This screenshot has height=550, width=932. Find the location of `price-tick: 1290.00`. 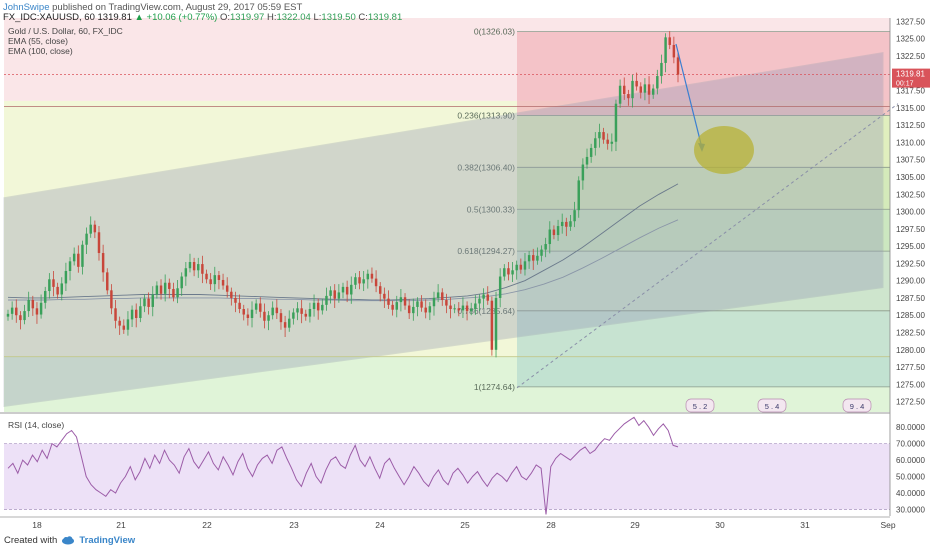

price-tick: 1290.00 is located at coordinates (910, 281).